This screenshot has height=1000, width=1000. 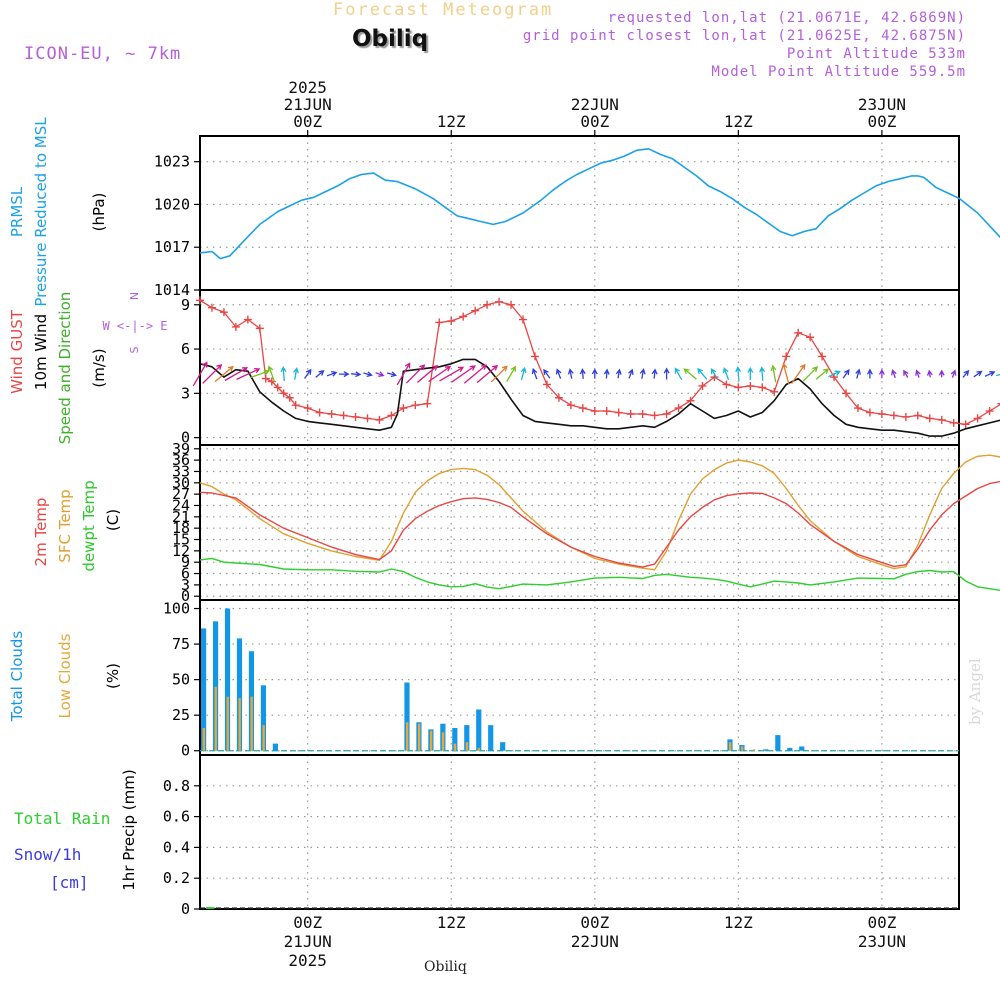 I want to click on y-tick-label: 0.2, so click(x=176, y=878).